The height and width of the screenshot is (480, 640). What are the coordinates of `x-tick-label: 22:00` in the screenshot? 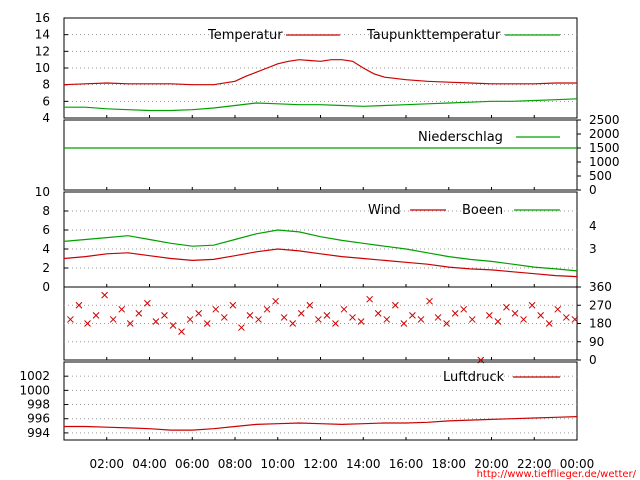 It's located at (534, 464).